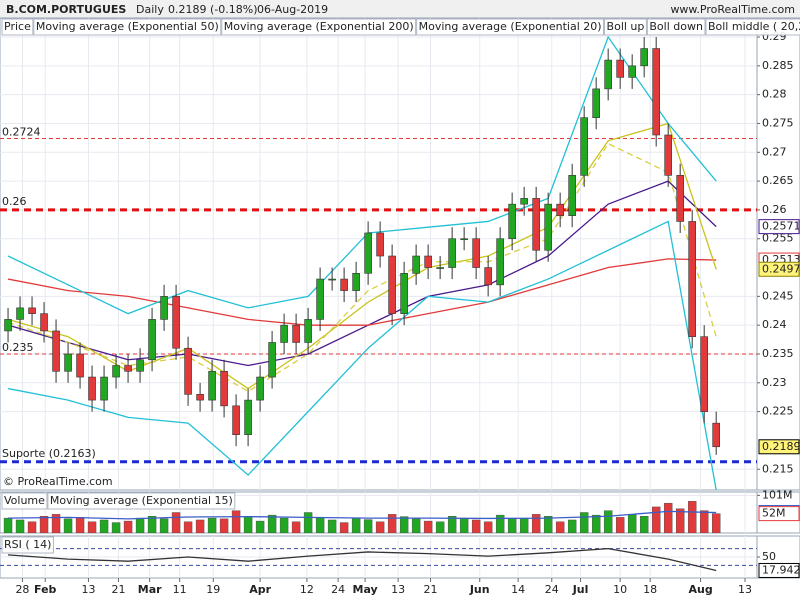 The height and width of the screenshot is (600, 800). What do you see at coordinates (180, 589) in the screenshot?
I see `x-tick-label: 11` at bounding box center [180, 589].